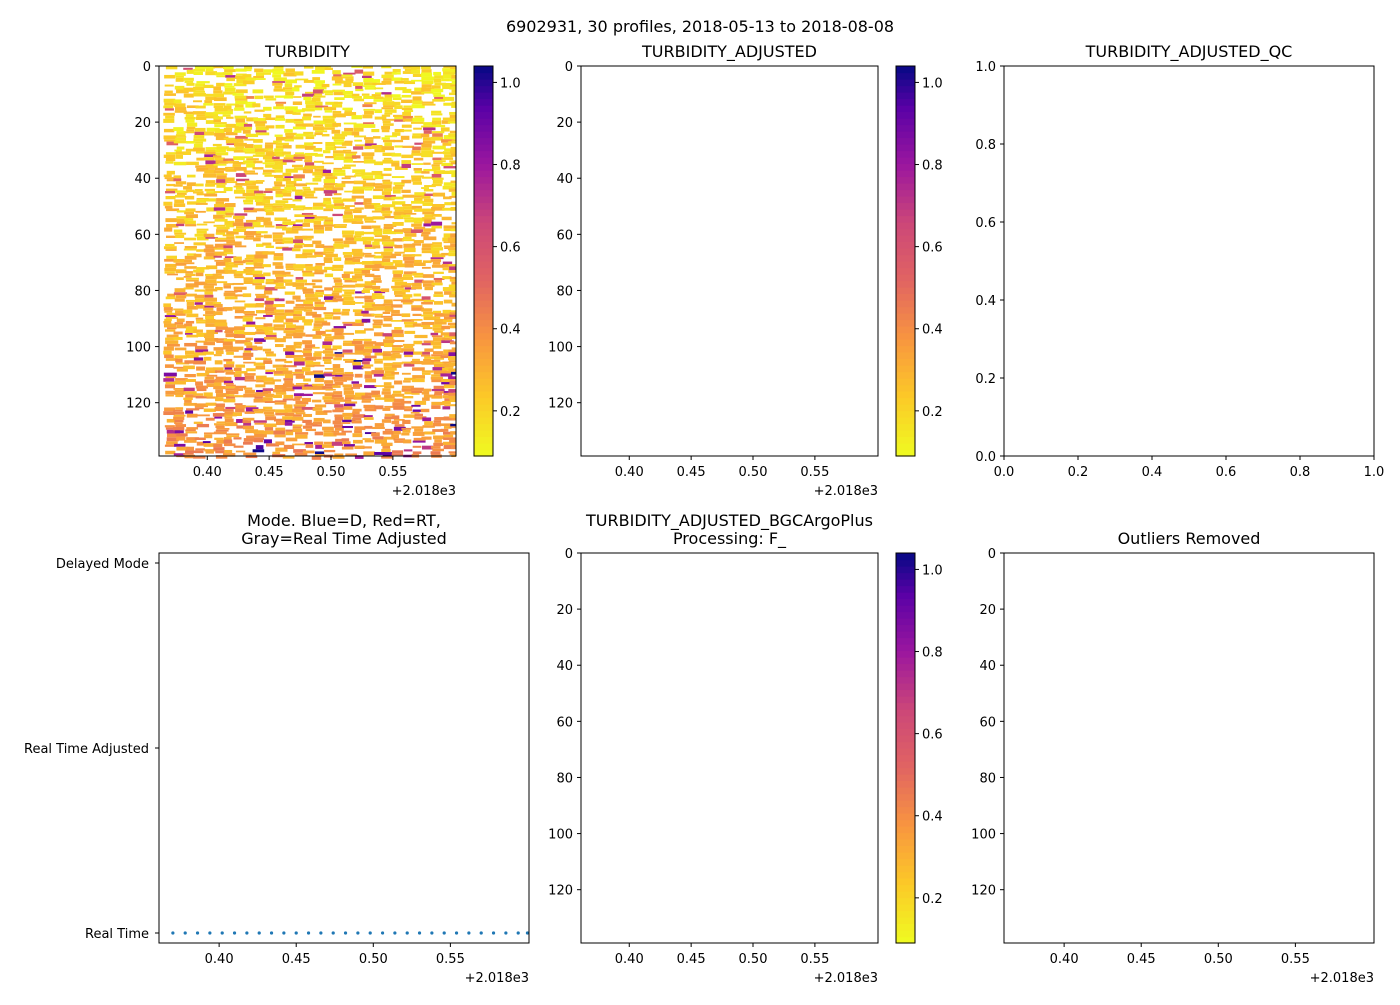 The image size is (1400, 1005). Describe the element at coordinates (483, 261) in the screenshot. I see `turbidity-colorbar-frame` at that location.